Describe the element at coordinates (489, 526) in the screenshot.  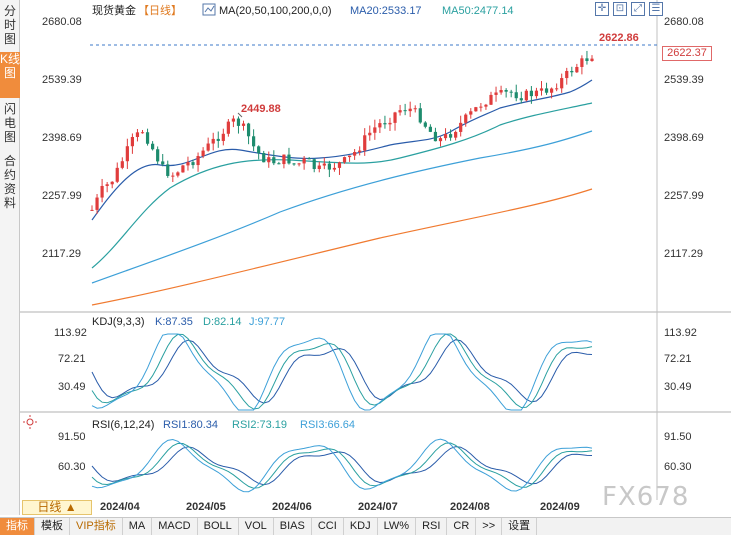
I see `more-button: >>` at that location.